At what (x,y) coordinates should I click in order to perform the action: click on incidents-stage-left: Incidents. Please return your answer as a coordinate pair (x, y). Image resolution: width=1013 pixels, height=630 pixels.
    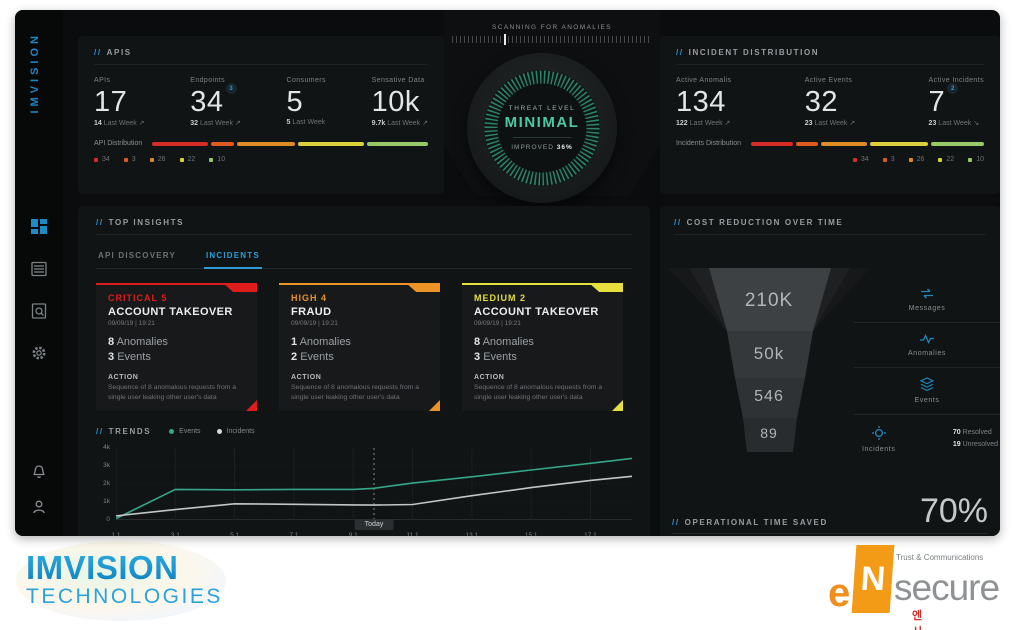
    Looking at the image, I should click on (878, 439).